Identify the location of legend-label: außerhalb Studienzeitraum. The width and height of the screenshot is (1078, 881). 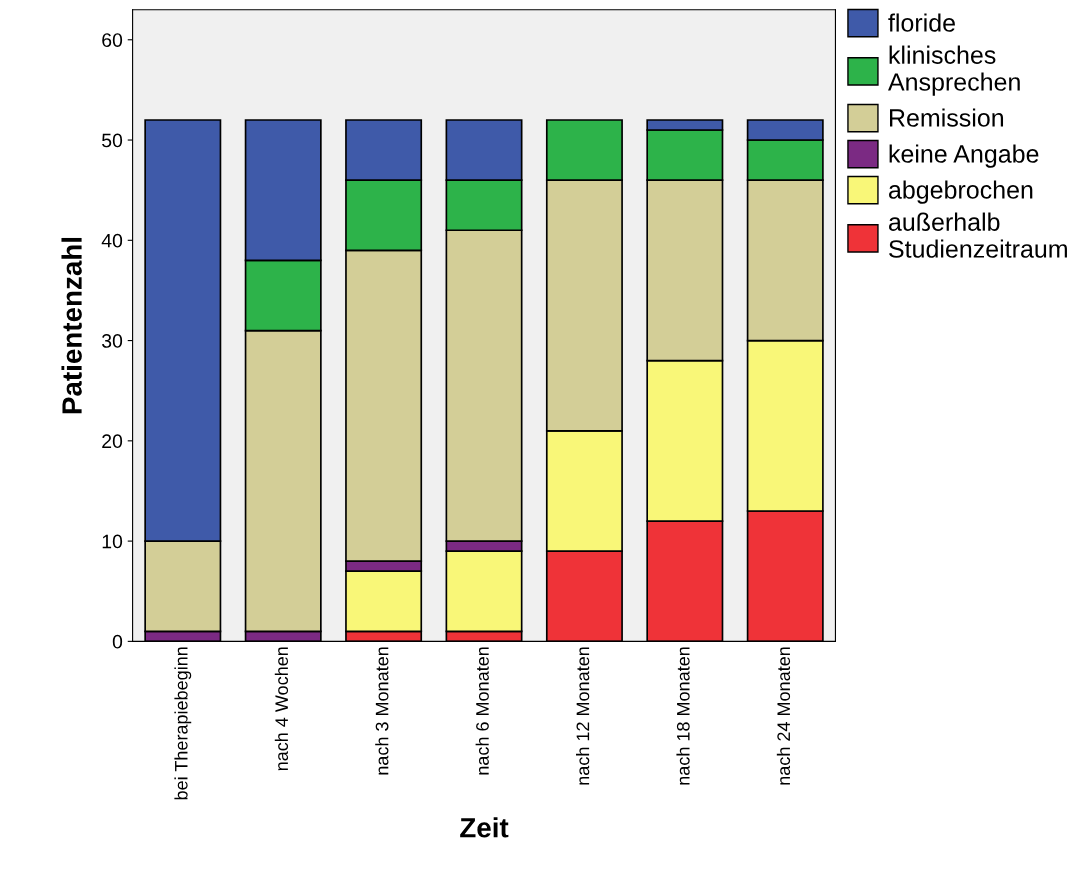
(978, 235).